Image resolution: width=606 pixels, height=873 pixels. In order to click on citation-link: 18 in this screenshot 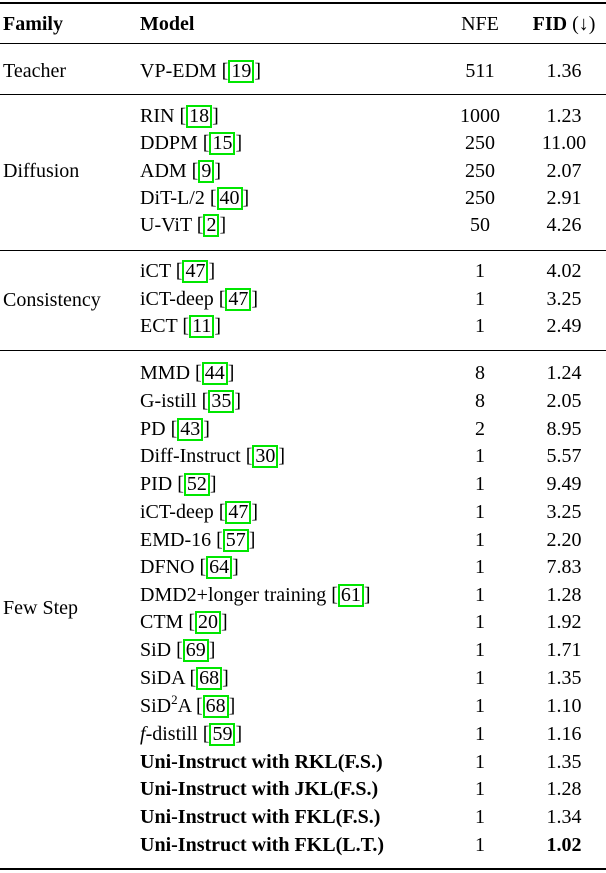, I will do `click(199, 116)`.